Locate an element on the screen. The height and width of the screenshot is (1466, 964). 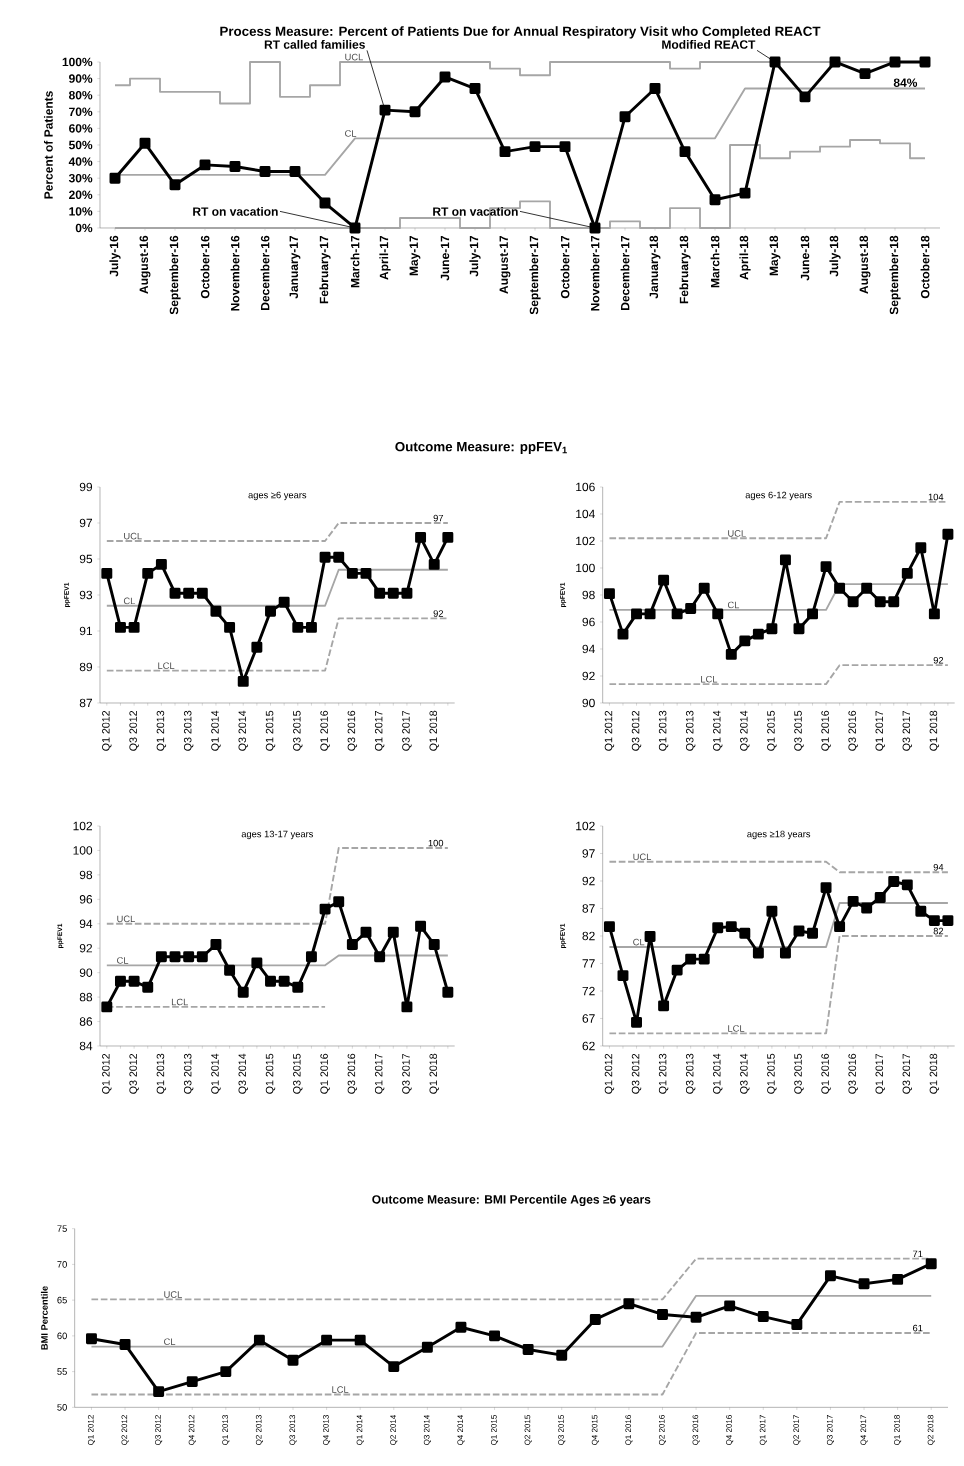
x-tick-label: Q3 2015 is located at coordinates (799, 1073).